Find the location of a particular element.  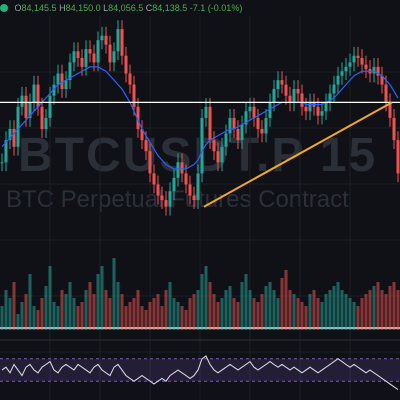

open-label: O is located at coordinates (18, 8).